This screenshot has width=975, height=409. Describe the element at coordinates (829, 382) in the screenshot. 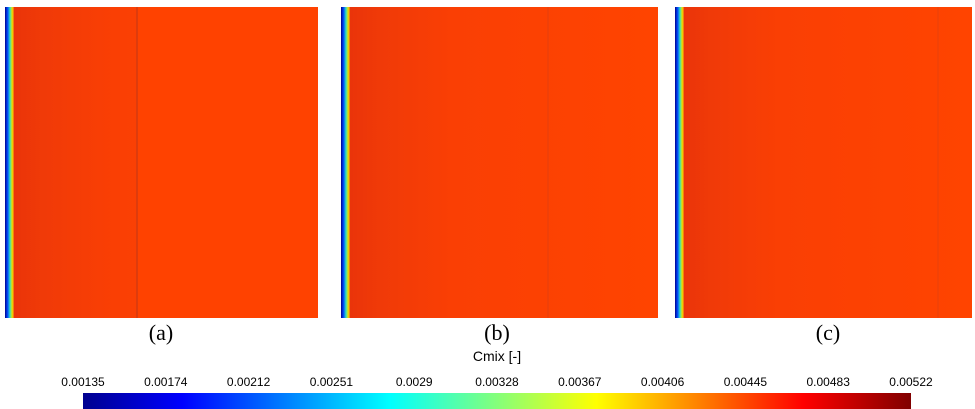

I see `colorbar-tick-label: 0.00483` at that location.